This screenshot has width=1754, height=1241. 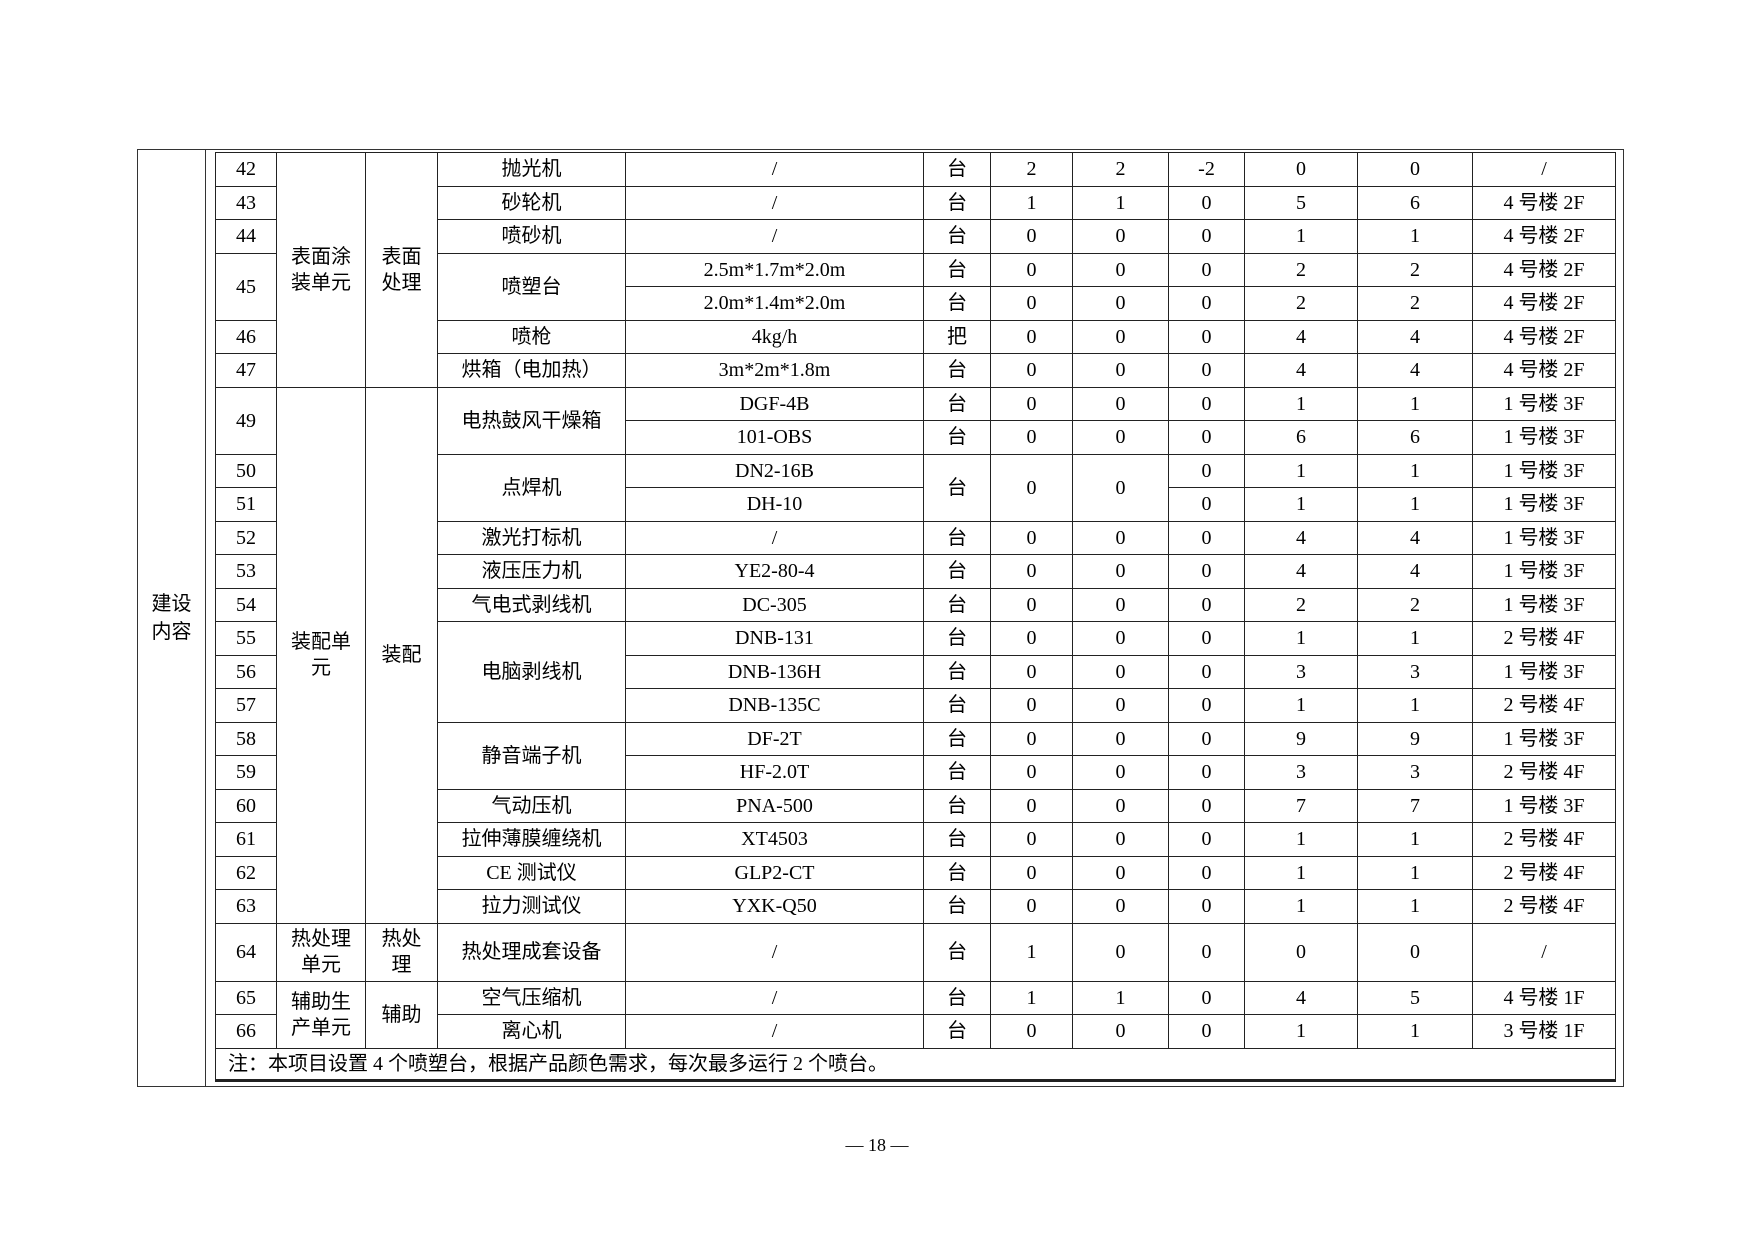 I want to click on row-number: 52, so click(x=246, y=537).